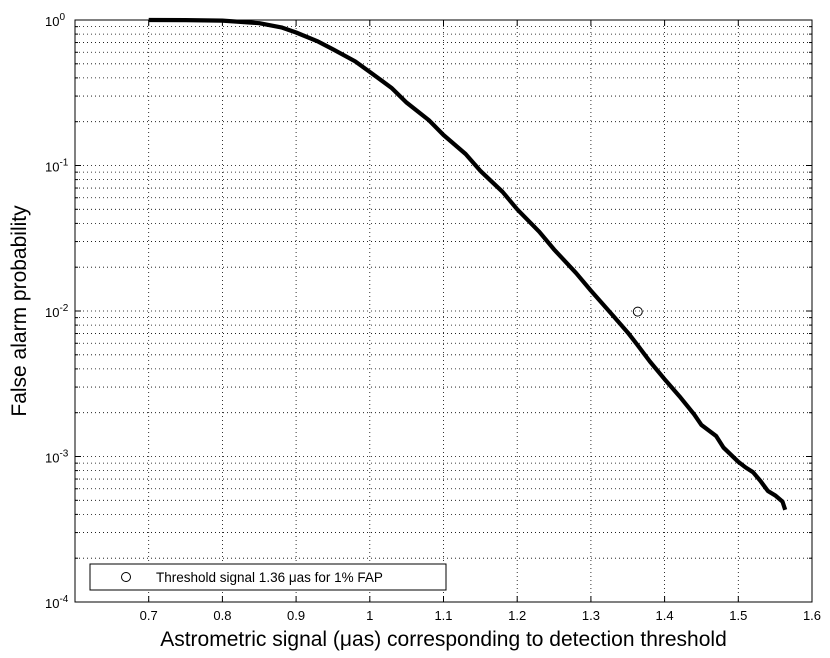  I want to click on y-tick-label: 10⁰, so click(55, 20).